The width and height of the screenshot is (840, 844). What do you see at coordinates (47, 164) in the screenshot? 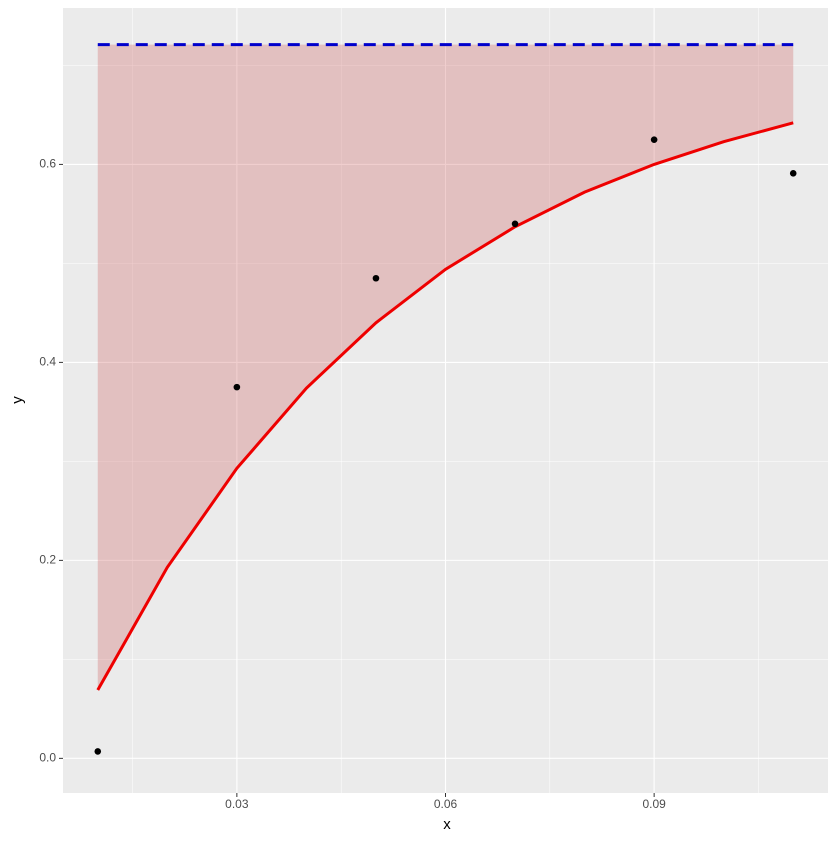
I see `y-tick-label: 0.6` at bounding box center [47, 164].